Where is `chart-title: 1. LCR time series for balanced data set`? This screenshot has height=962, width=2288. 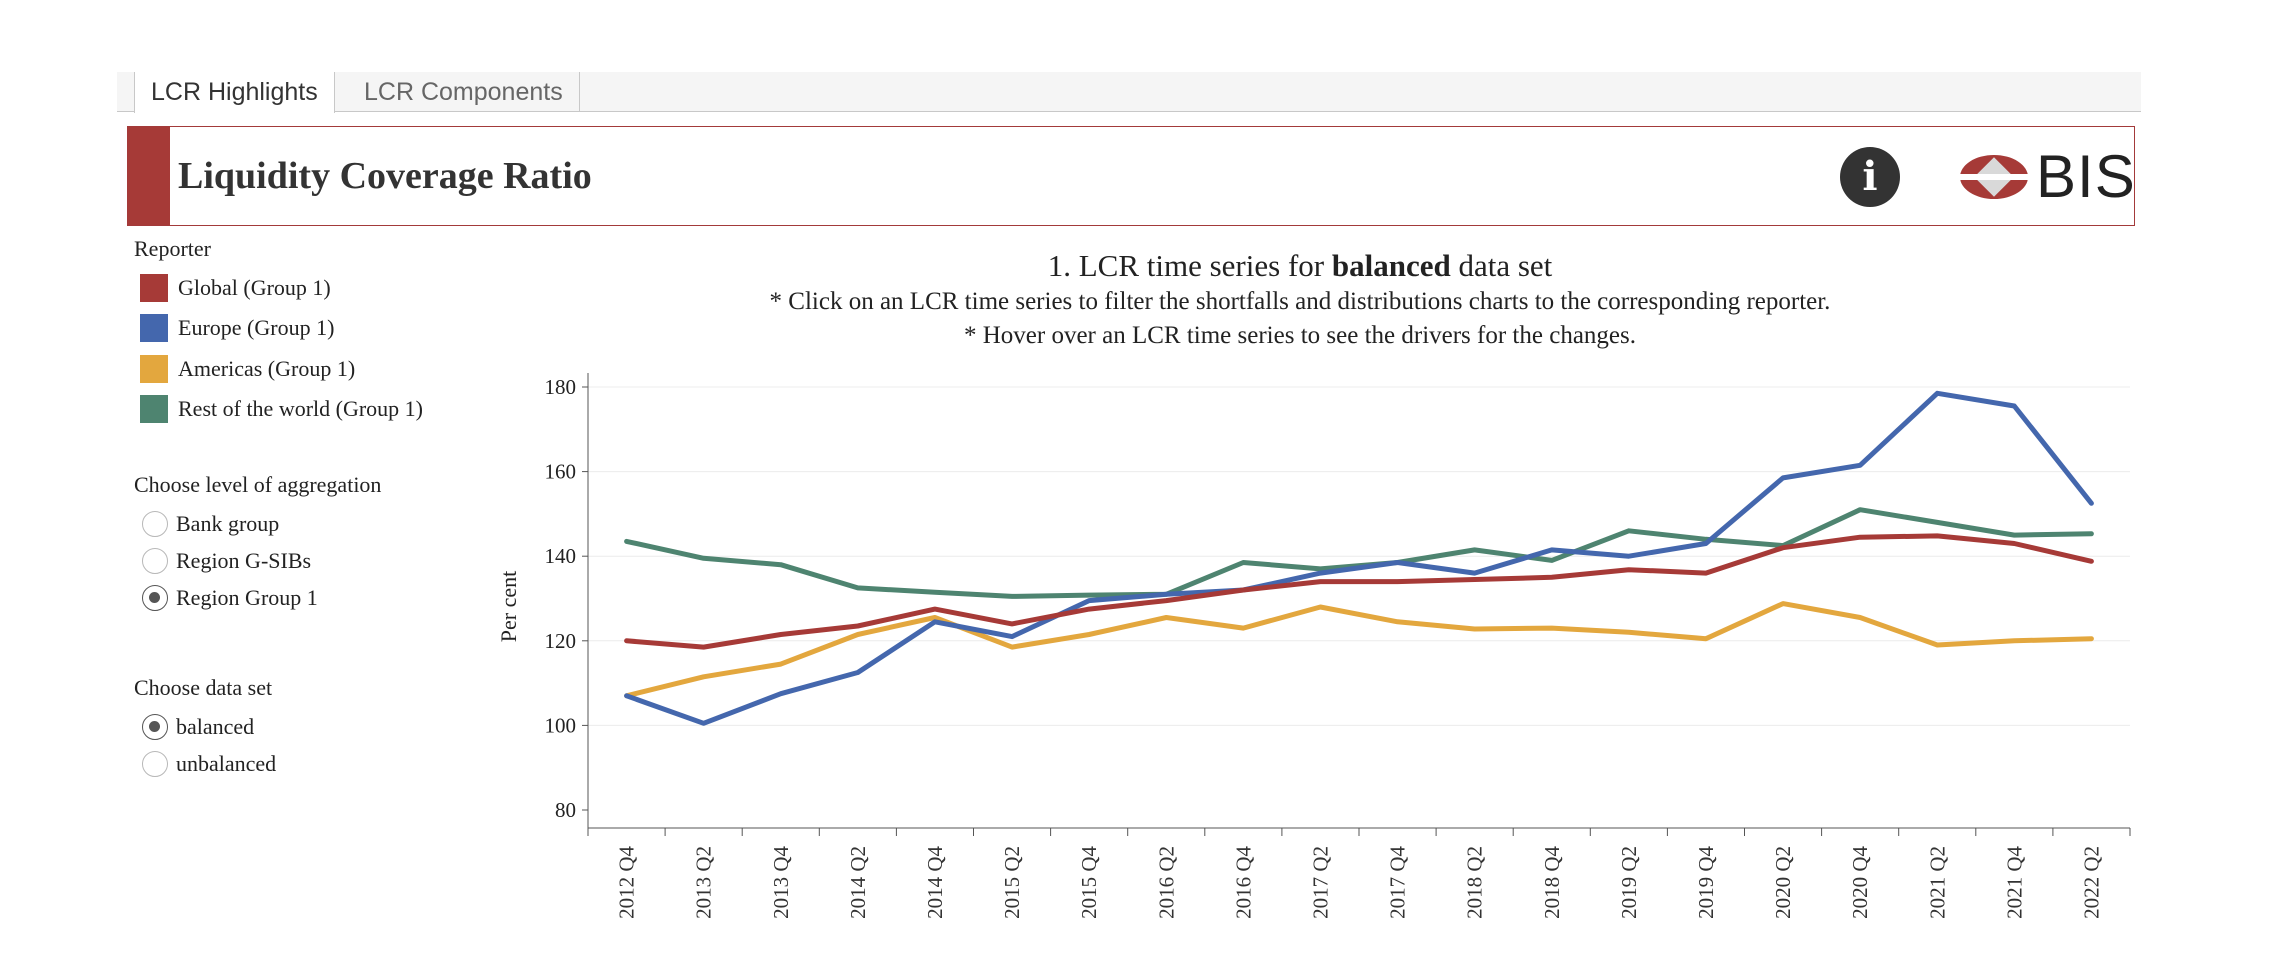
chart-title: 1. LCR time series for balanced data set is located at coordinates (1300, 266).